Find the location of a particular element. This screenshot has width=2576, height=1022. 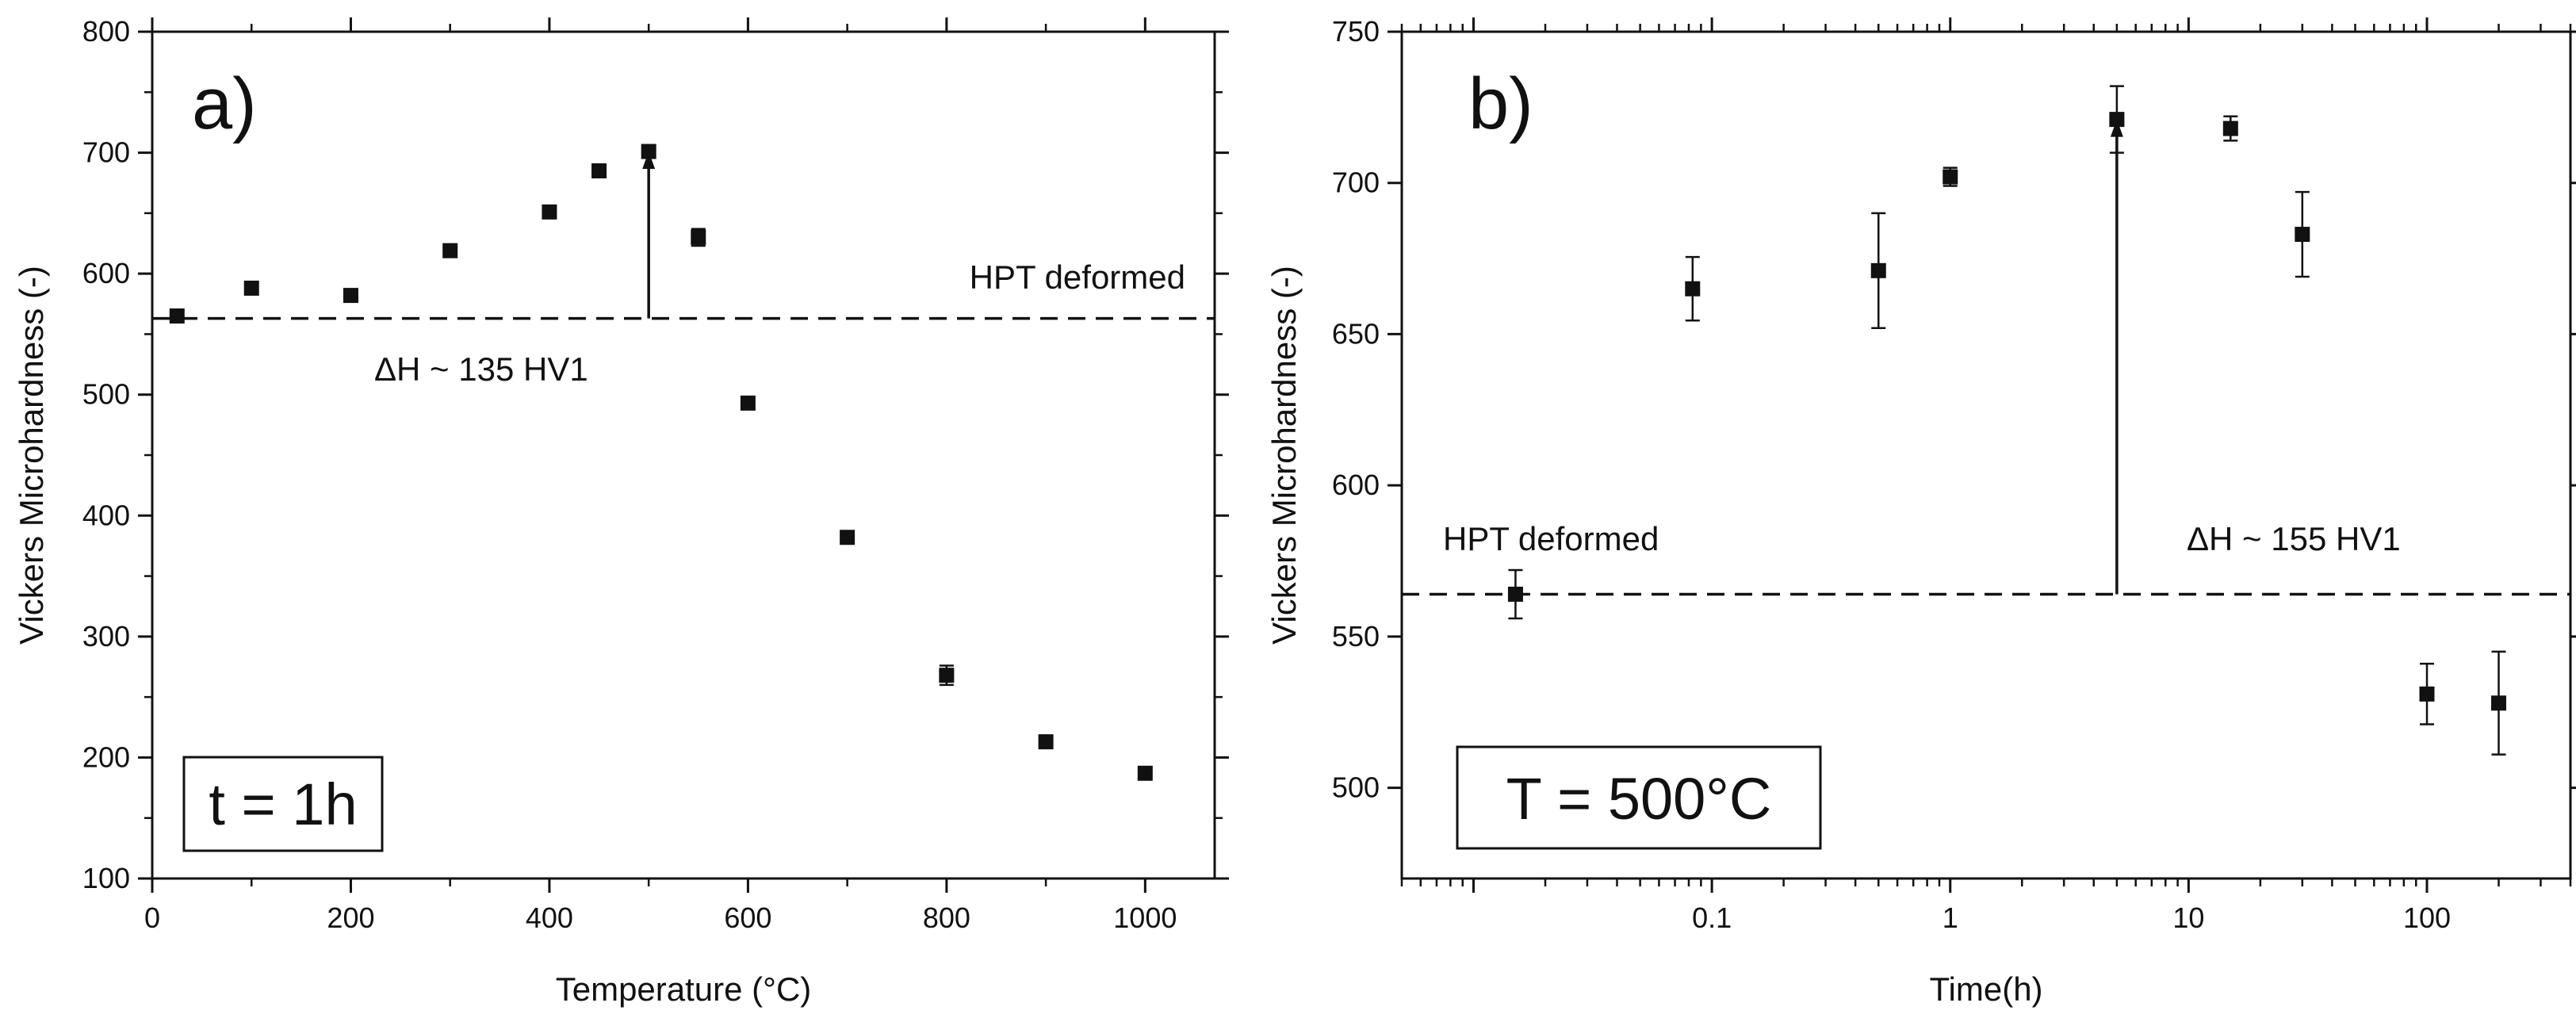

panel-a-y-tick-label: 300 is located at coordinates (106, 636).